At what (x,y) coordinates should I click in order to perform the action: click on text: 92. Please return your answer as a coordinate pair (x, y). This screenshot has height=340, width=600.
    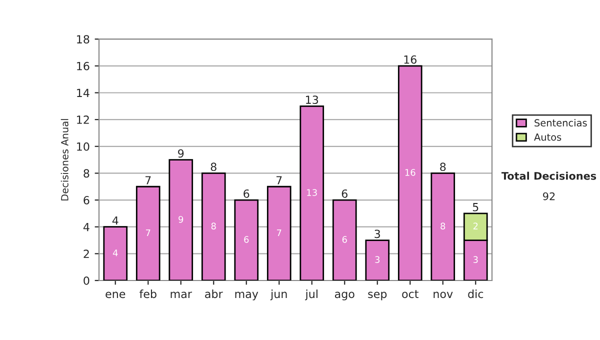
    Looking at the image, I should click on (549, 196).